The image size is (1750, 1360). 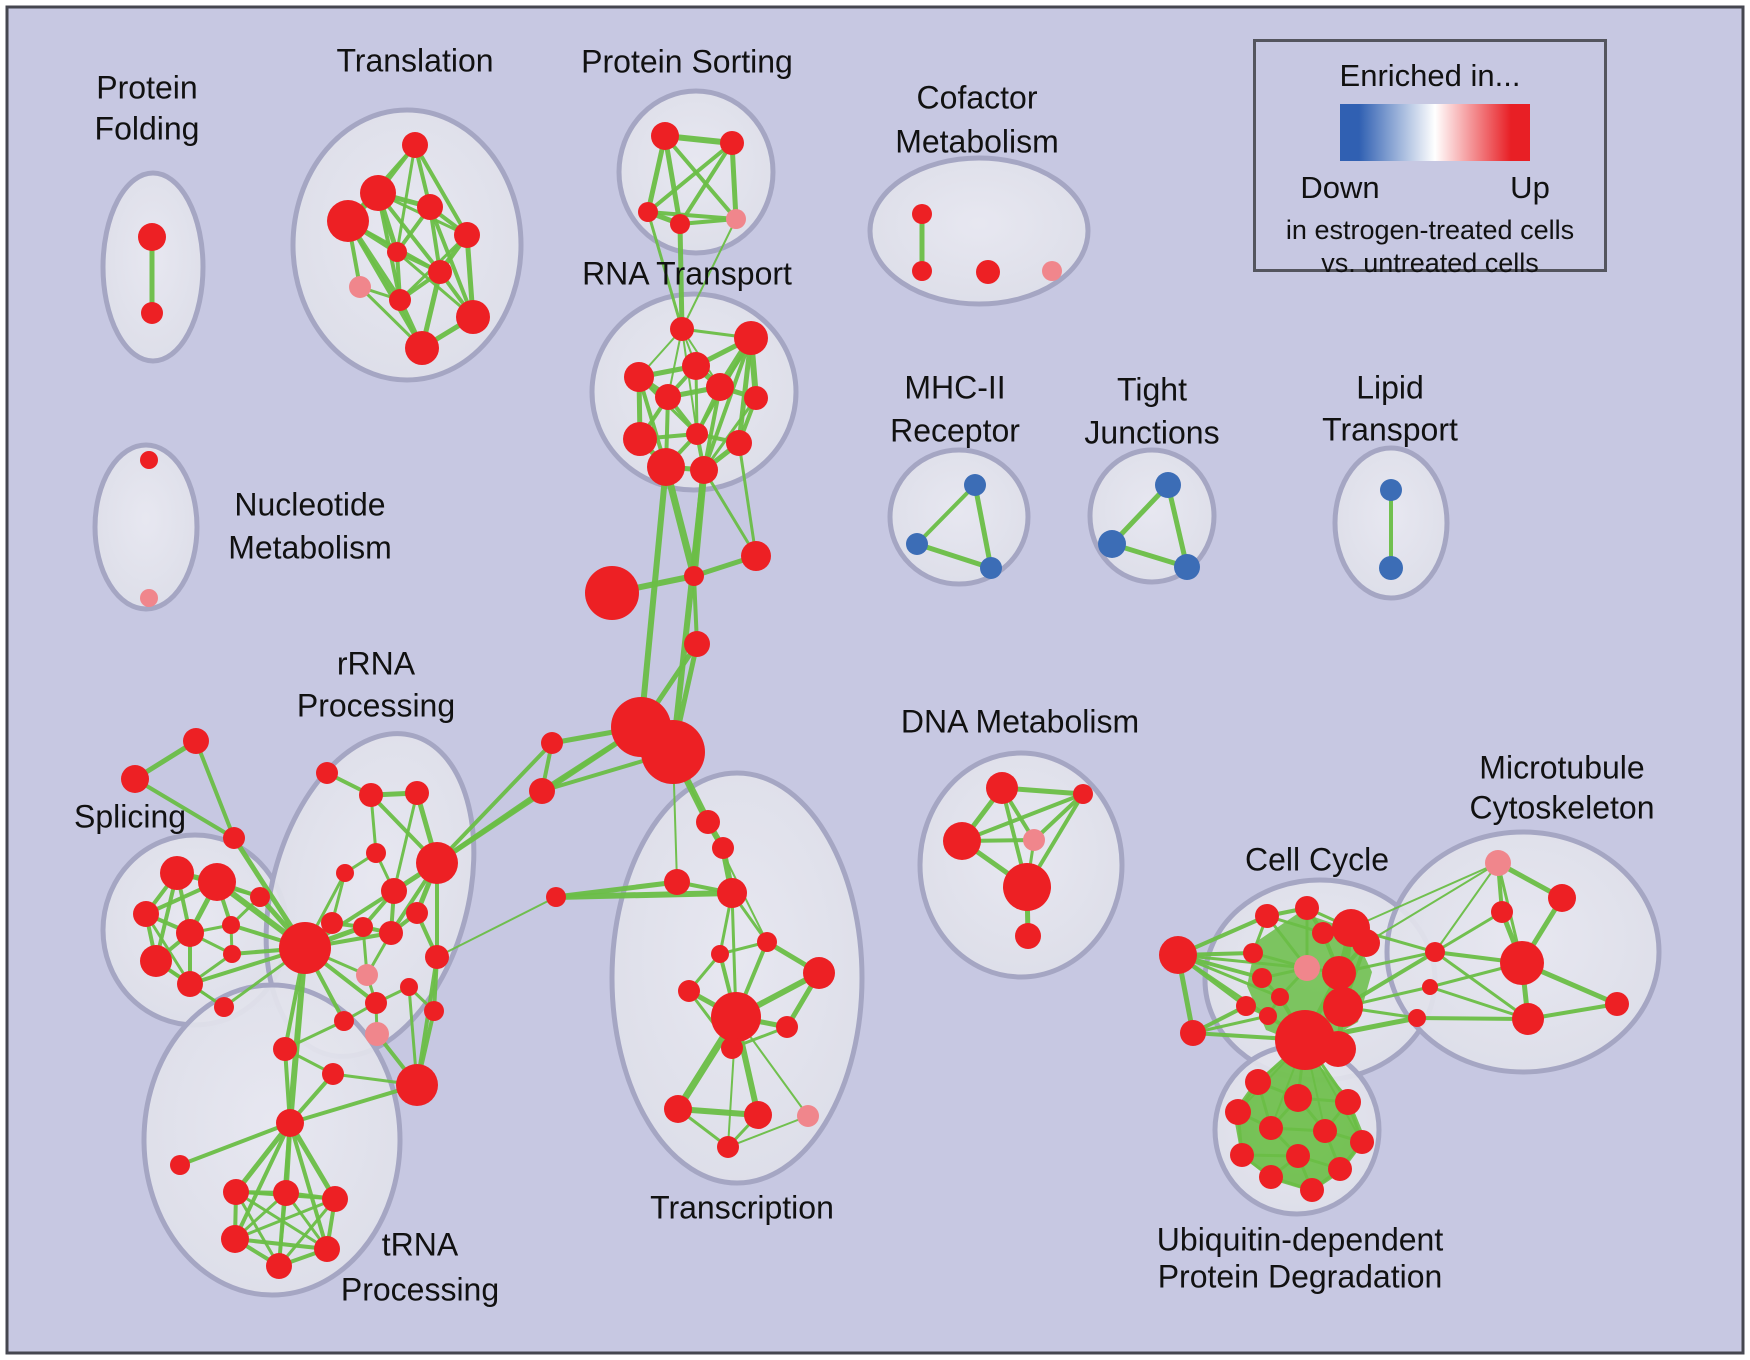 I want to click on node-sp3, so click(x=146, y=914).